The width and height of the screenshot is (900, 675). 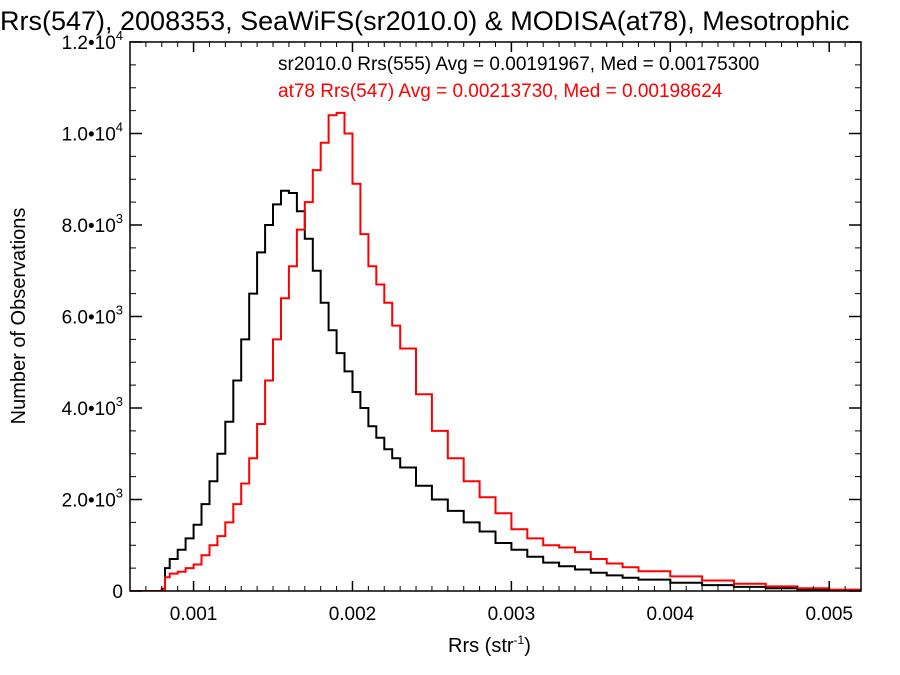 What do you see at coordinates (512, 614) in the screenshot?
I see `x-tick-label-2: 0.003` at bounding box center [512, 614].